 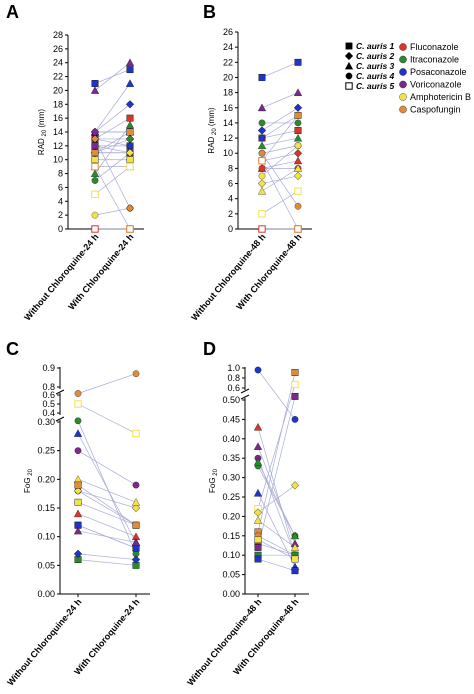 What do you see at coordinates (231, 516) in the screenshot?
I see `y-tick-label: 0.20` at bounding box center [231, 516].